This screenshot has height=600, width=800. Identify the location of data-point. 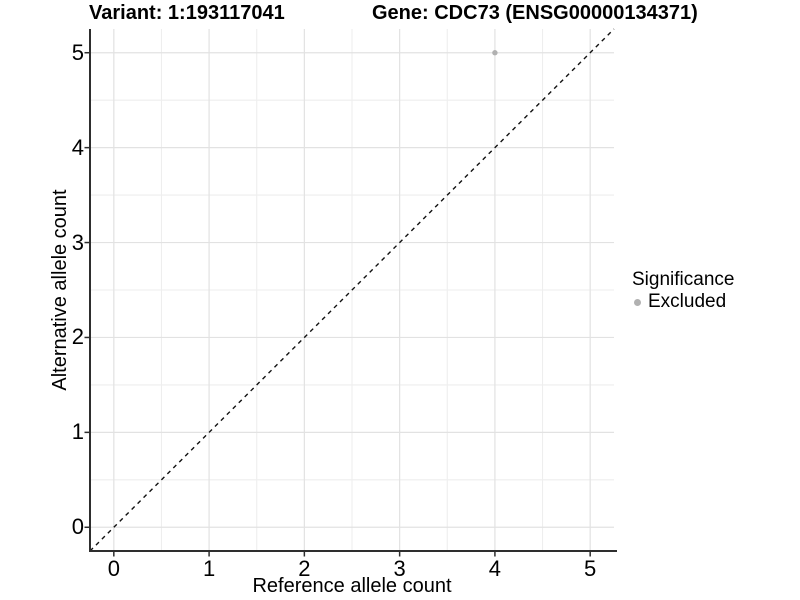
(495, 53).